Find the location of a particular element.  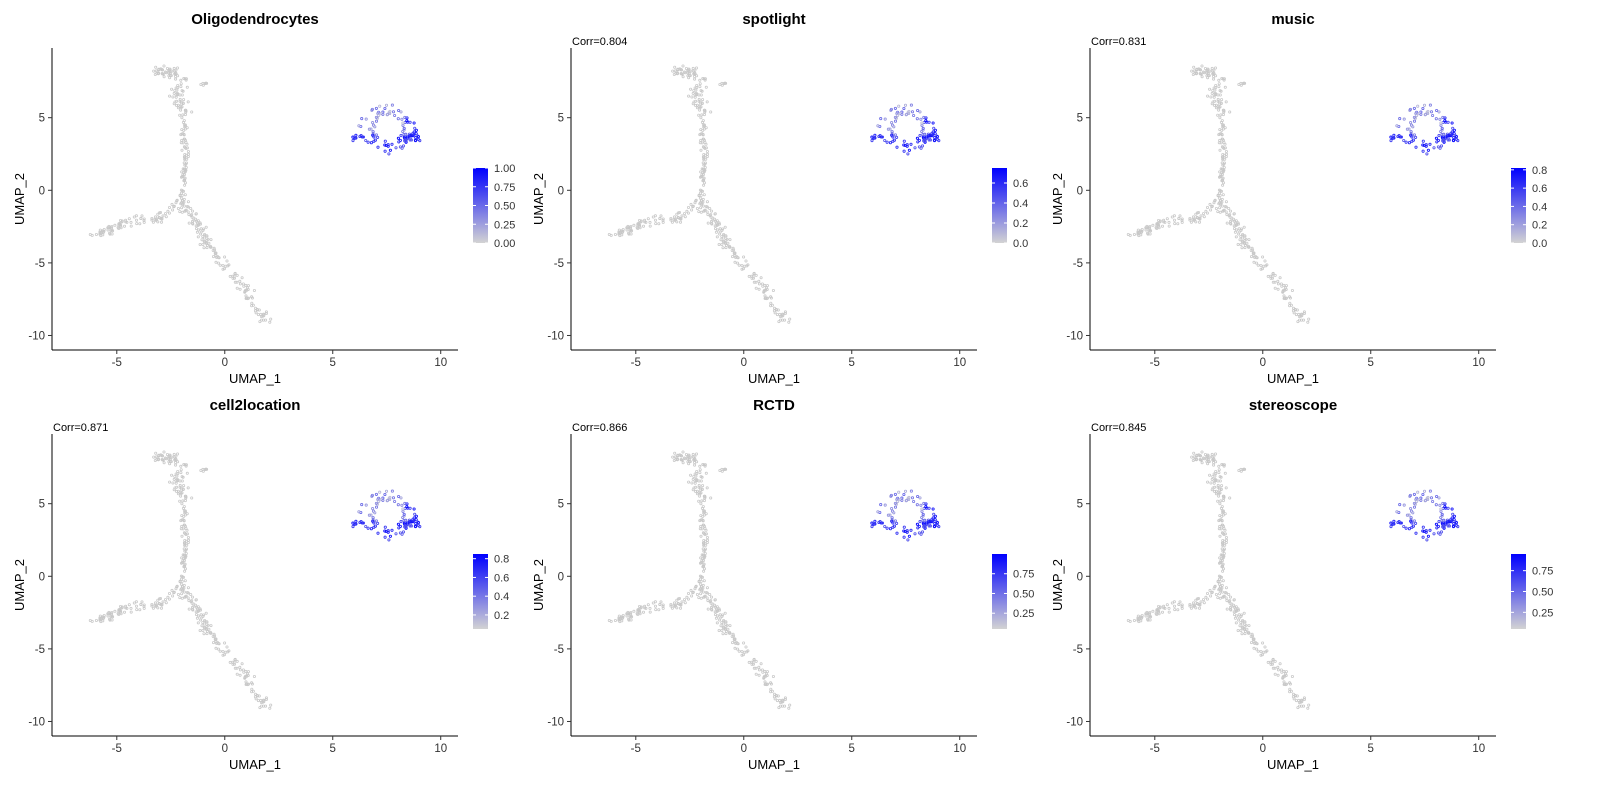

x-tick-label: 0 is located at coordinates (225, 363).